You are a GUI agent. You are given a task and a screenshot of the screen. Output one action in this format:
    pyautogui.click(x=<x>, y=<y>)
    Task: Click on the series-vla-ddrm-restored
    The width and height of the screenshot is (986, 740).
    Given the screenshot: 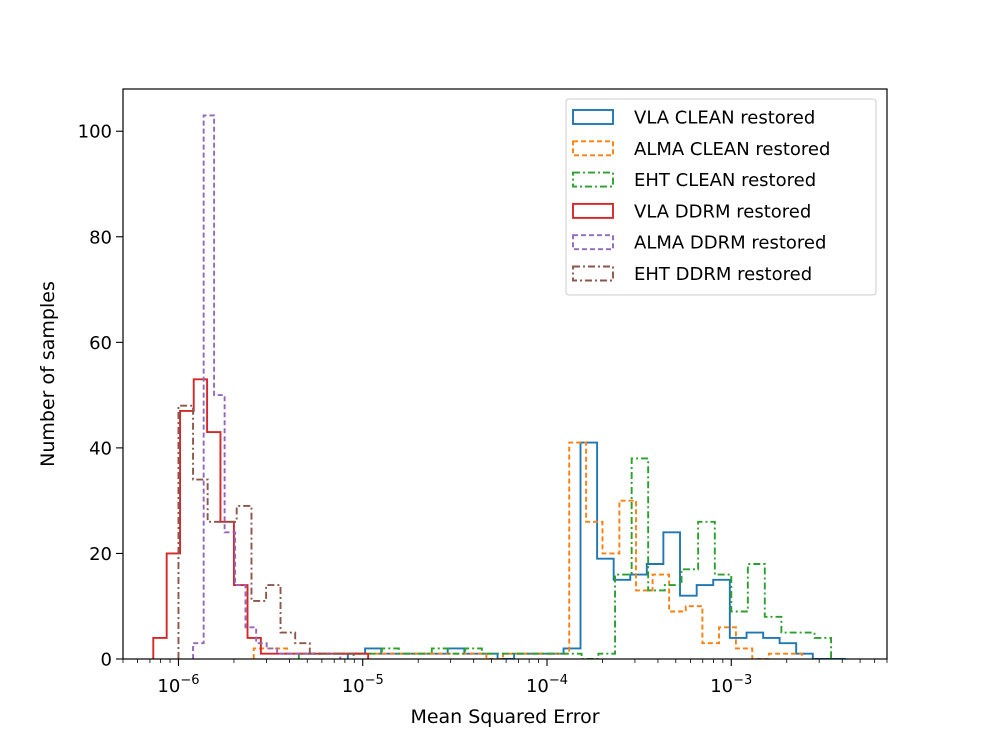 What is the action you would take?
    pyautogui.click(x=261, y=518)
    